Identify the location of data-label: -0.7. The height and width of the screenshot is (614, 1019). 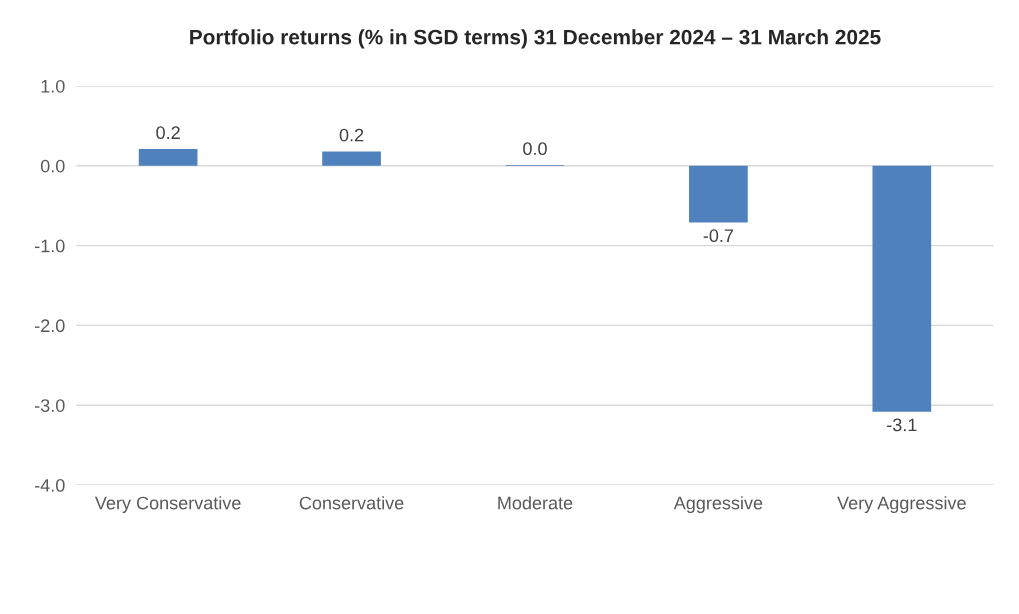
(718, 236).